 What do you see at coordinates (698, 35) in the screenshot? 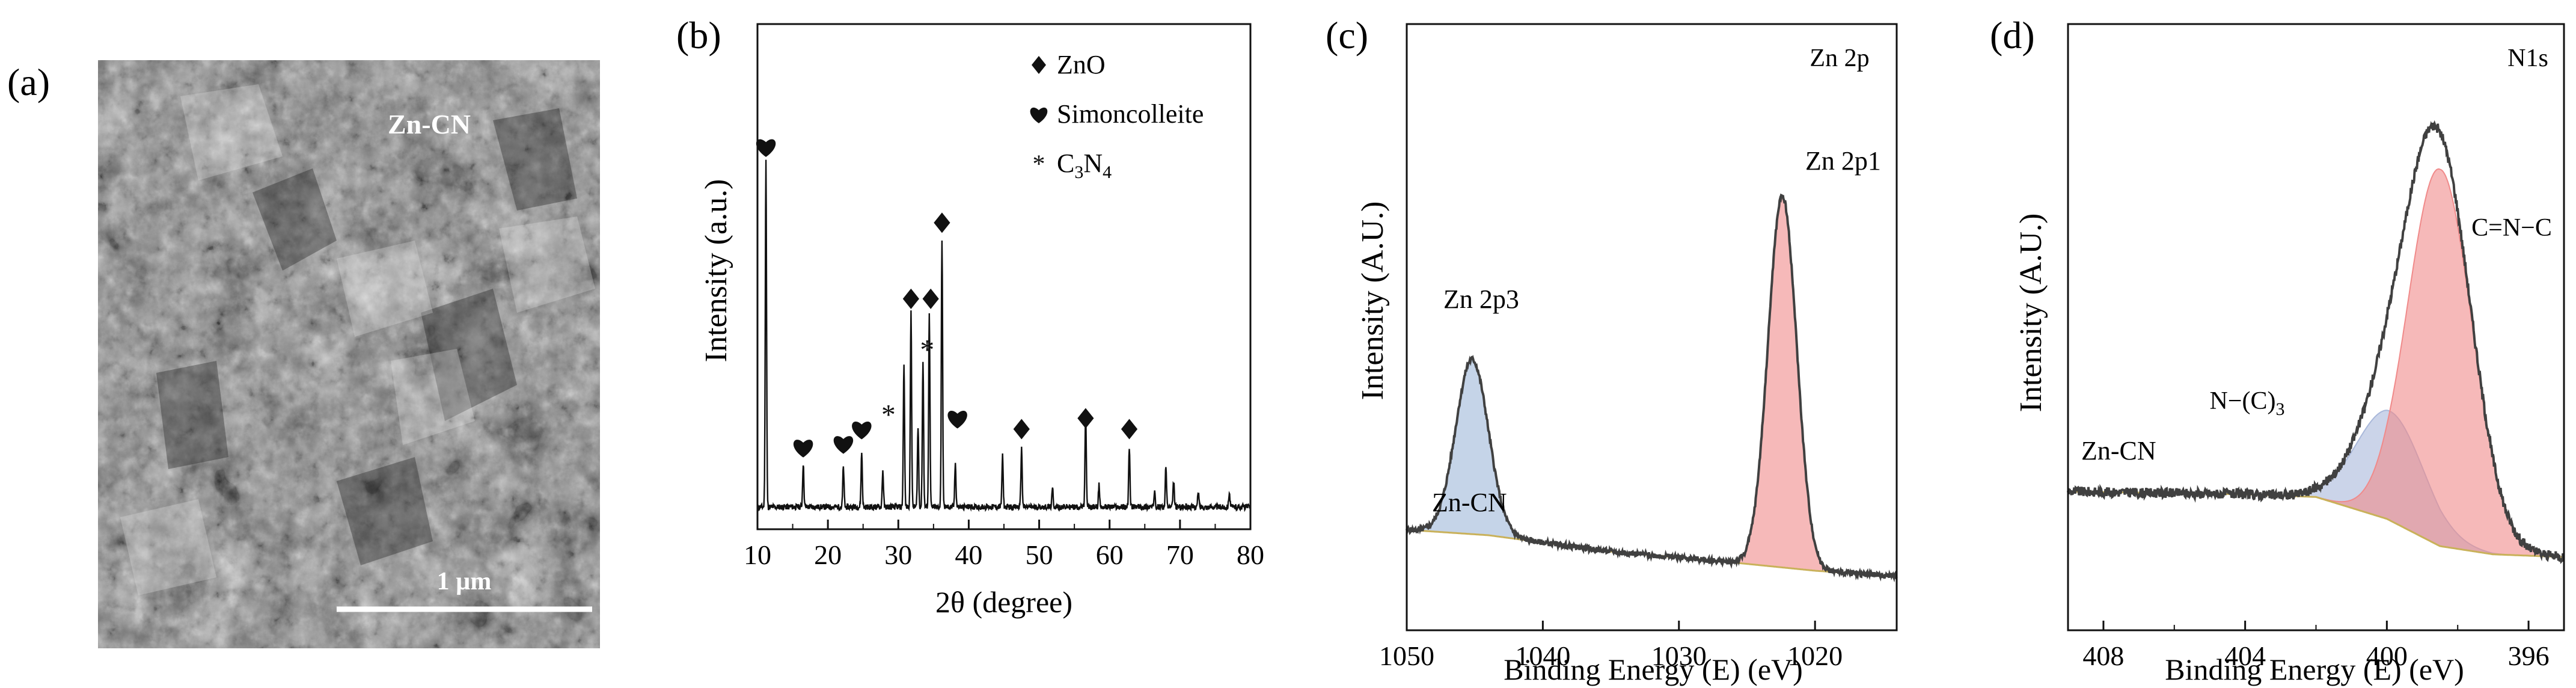
I see `panel-b-label: (b)` at bounding box center [698, 35].